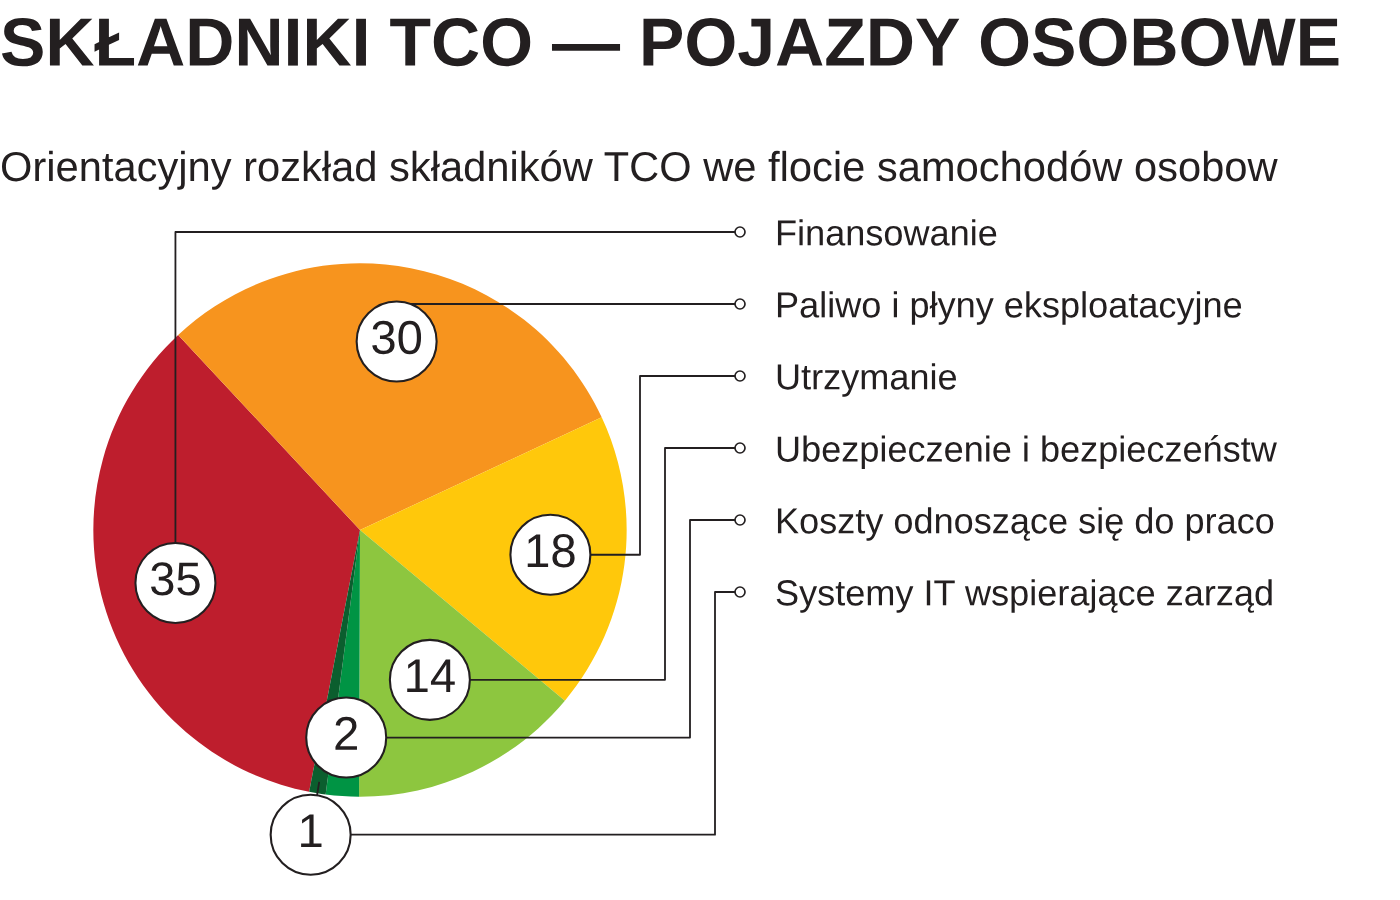 Image resolution: width=1400 pixels, height=900 pixels. I want to click on slice-label: Finansowanie, so click(887, 232).